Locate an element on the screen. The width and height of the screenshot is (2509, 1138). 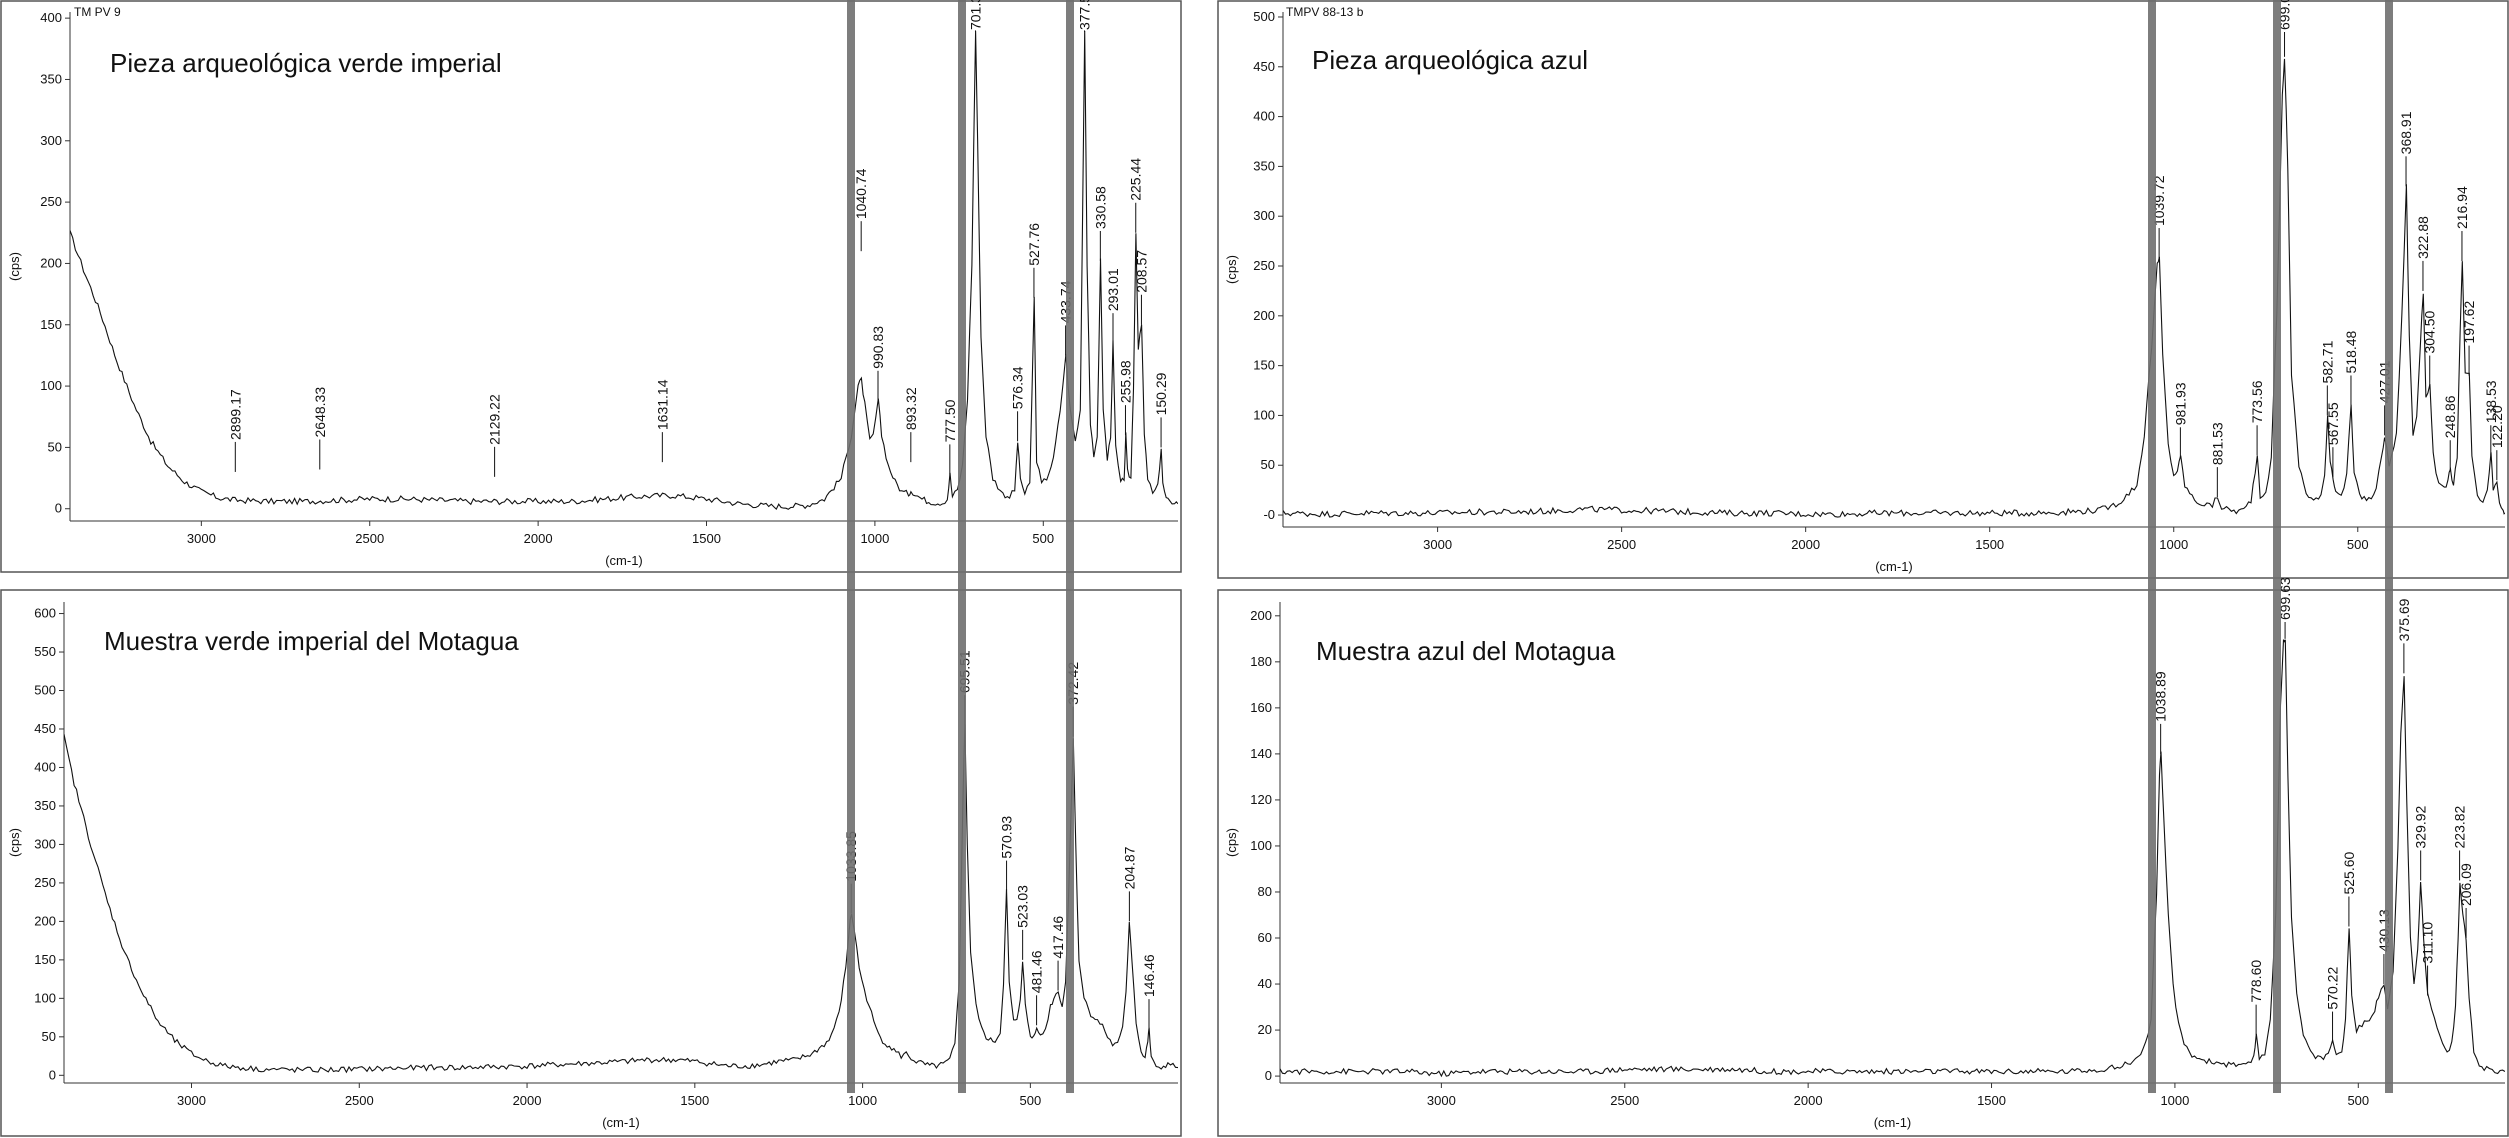
peak-label: 881.53 is located at coordinates (2217, 443).